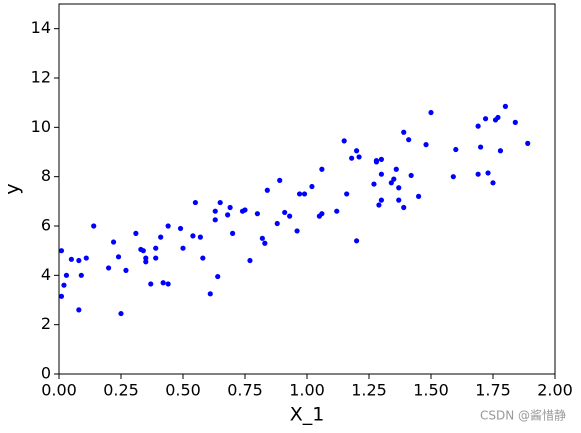  What do you see at coordinates (493, 390) in the screenshot?
I see `x-tick-label: 1.75` at bounding box center [493, 390].